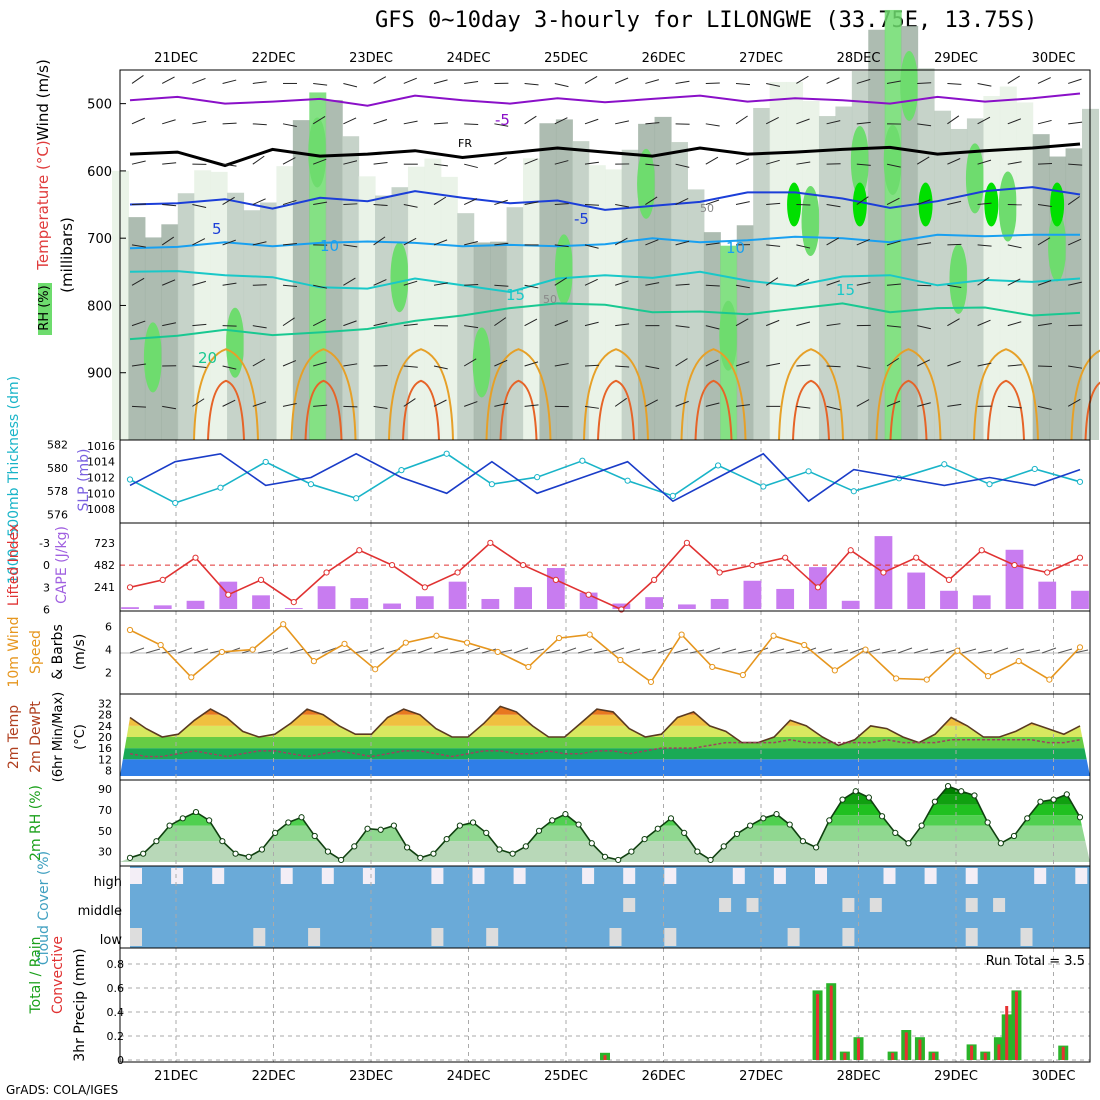 This screenshot has height=1100, width=1100. Describe the element at coordinates (101, 446) in the screenshot. I see `slp-tick: 1016` at that location.